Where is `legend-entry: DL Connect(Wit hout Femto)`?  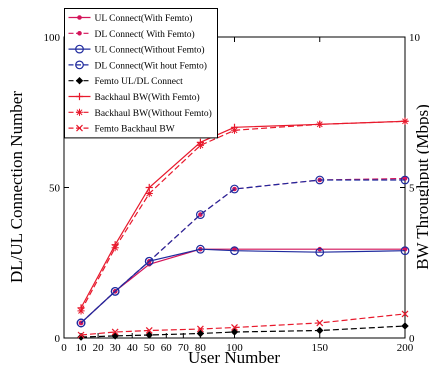
legend-entry: DL Connect(Wit hout Femto) is located at coordinates (137, 65).